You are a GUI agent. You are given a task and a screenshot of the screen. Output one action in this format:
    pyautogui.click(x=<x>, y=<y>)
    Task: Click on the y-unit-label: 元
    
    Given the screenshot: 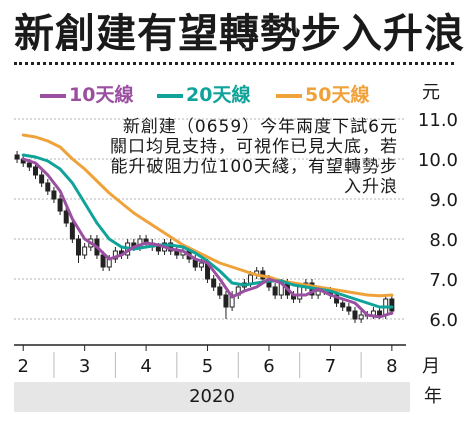 What is the action you would take?
    pyautogui.click(x=431, y=92)
    